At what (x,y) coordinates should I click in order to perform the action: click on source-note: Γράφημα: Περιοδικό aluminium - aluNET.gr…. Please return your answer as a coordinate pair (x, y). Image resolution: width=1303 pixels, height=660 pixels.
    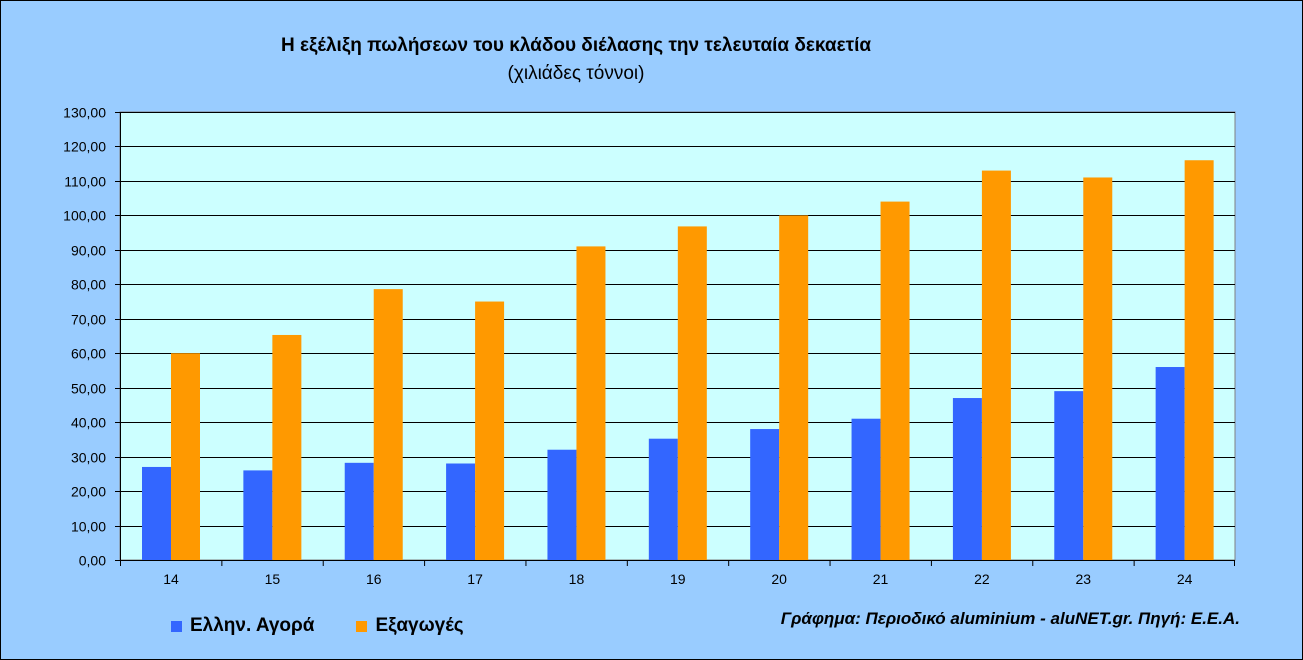
    Looking at the image, I should click on (1010, 618).